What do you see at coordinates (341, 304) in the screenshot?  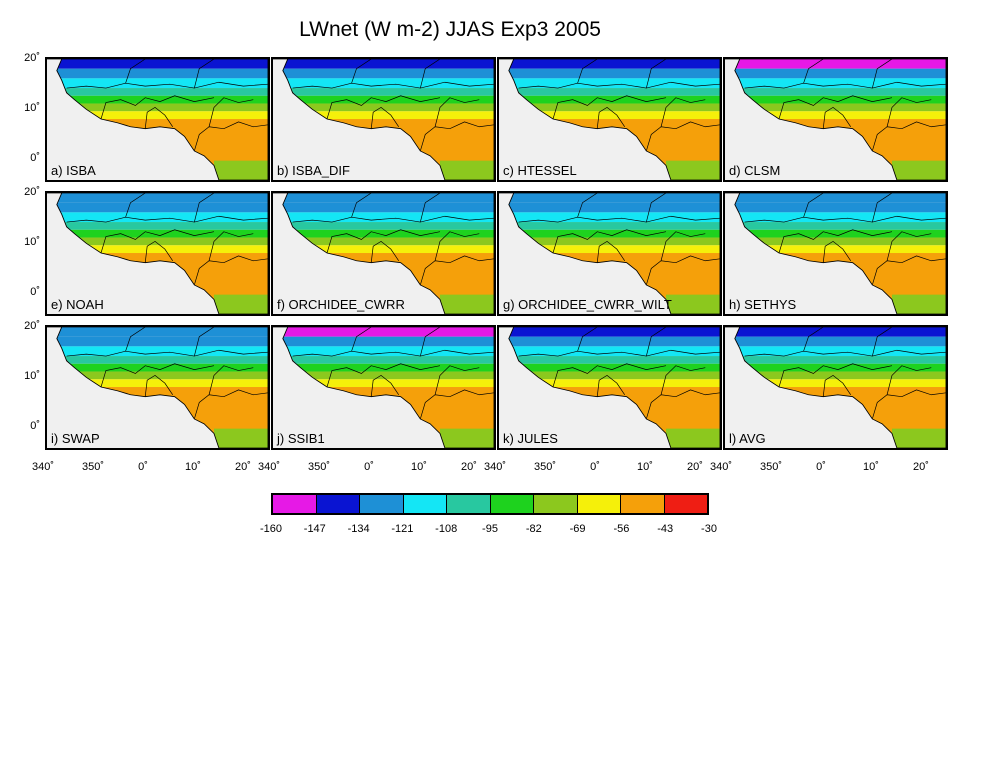 I see `panel-label: f) ORCHIDEE_CWRR` at bounding box center [341, 304].